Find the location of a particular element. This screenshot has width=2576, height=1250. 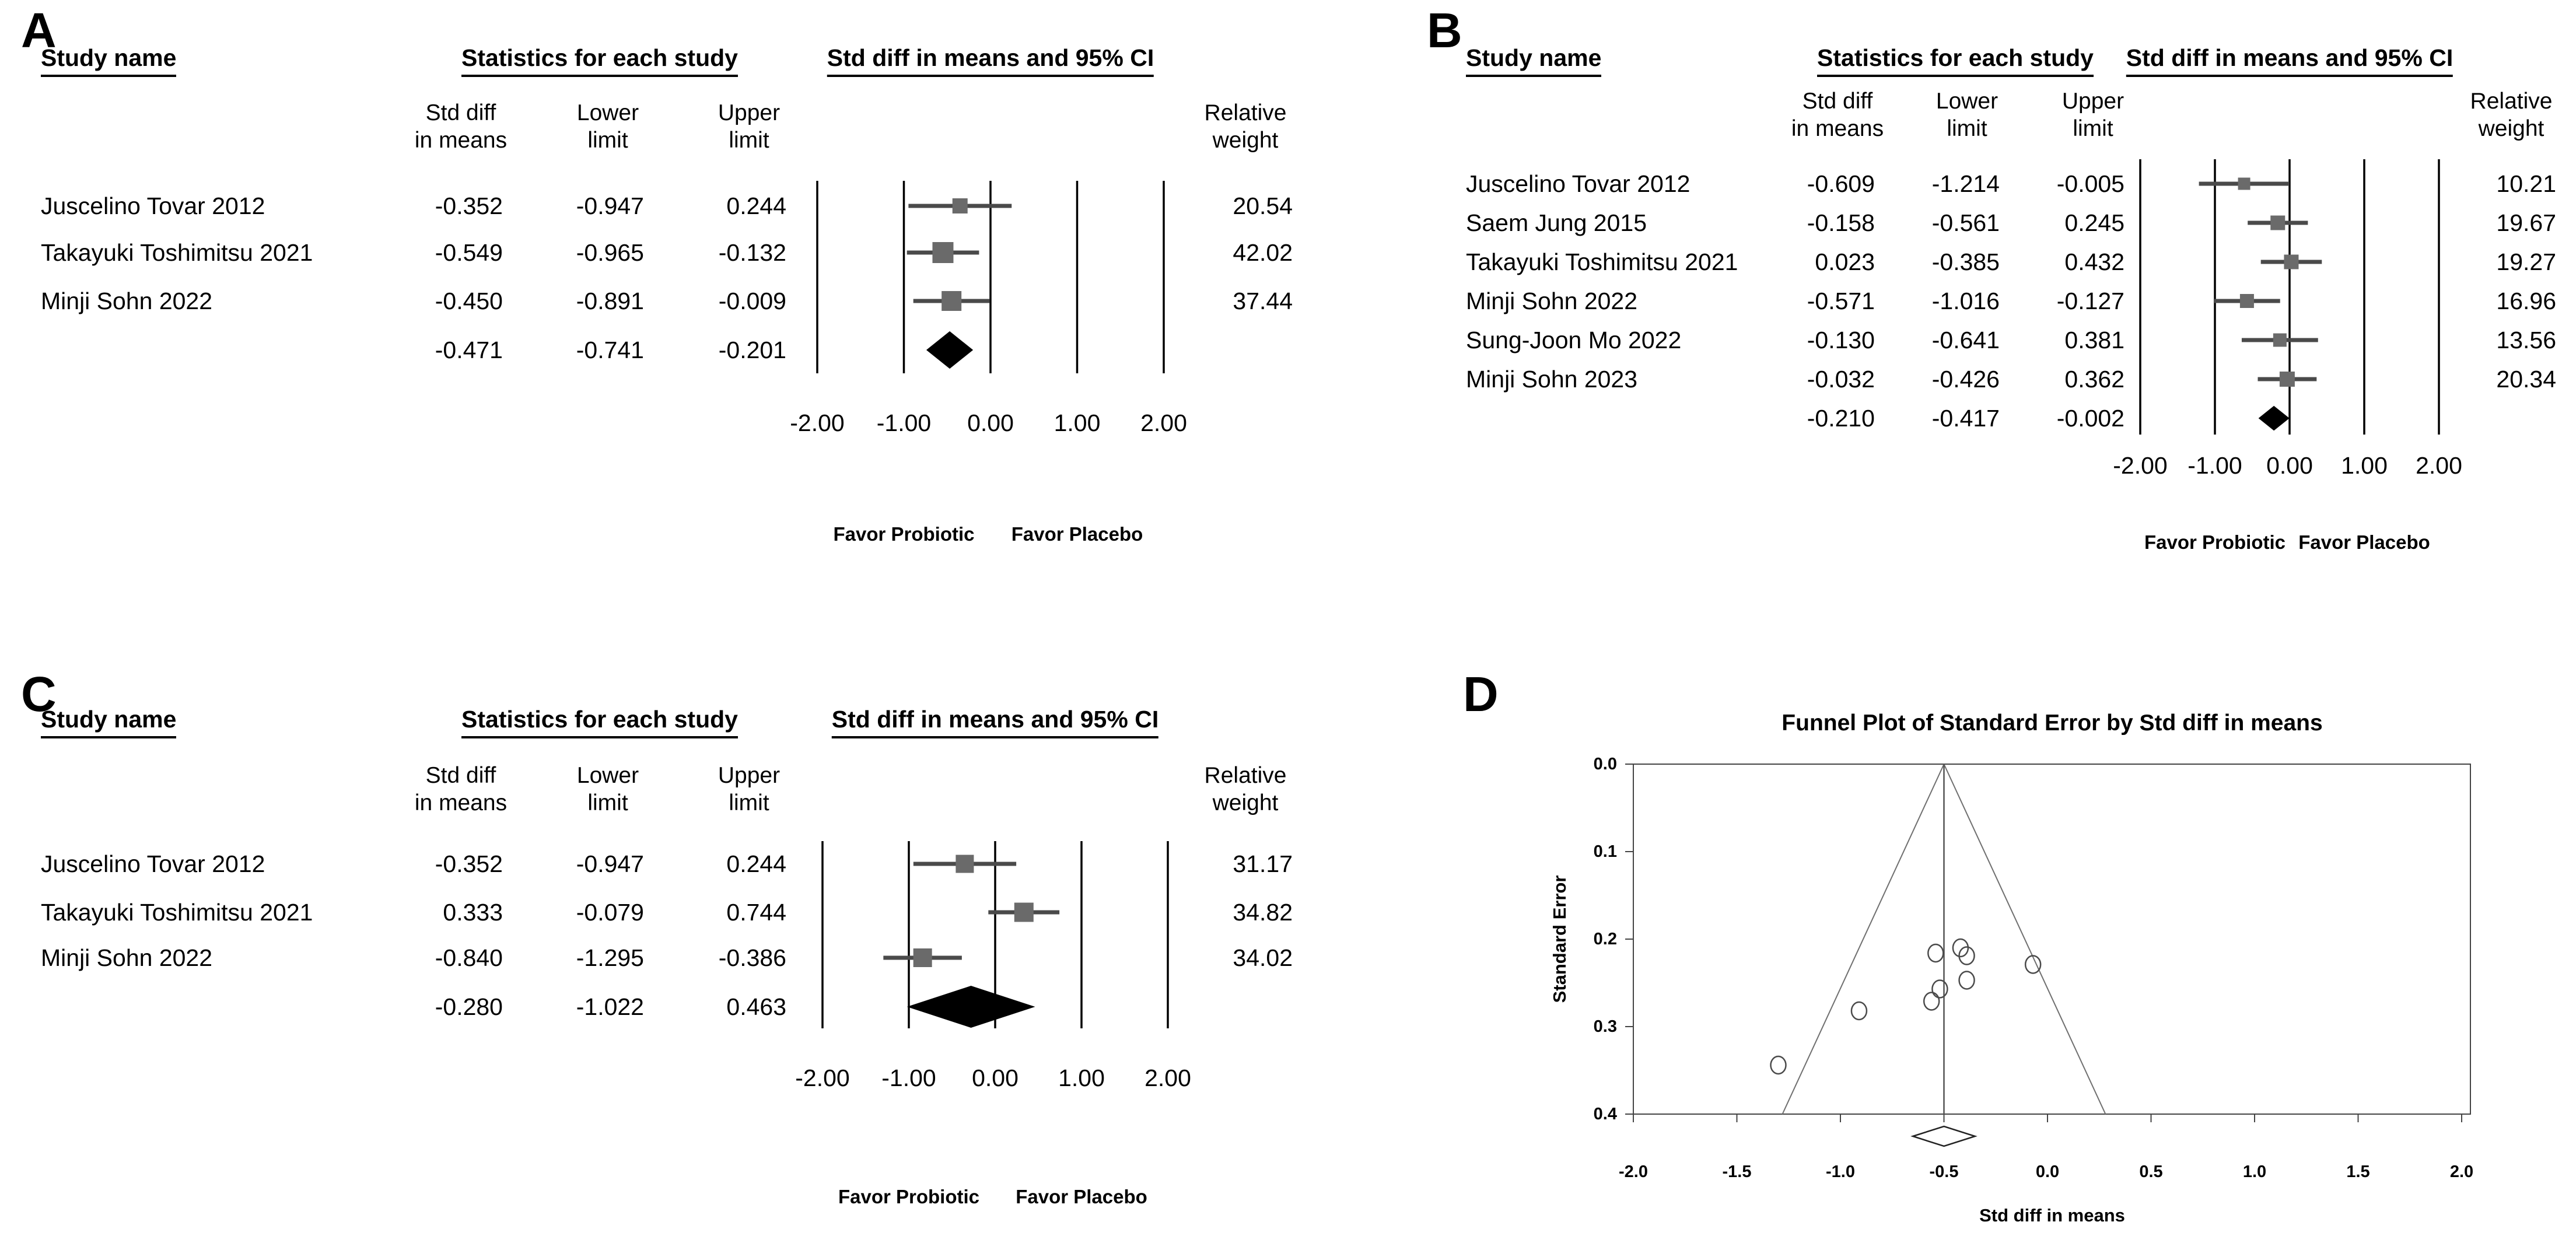

lower-limit-value: -0.385 is located at coordinates (1965, 261).